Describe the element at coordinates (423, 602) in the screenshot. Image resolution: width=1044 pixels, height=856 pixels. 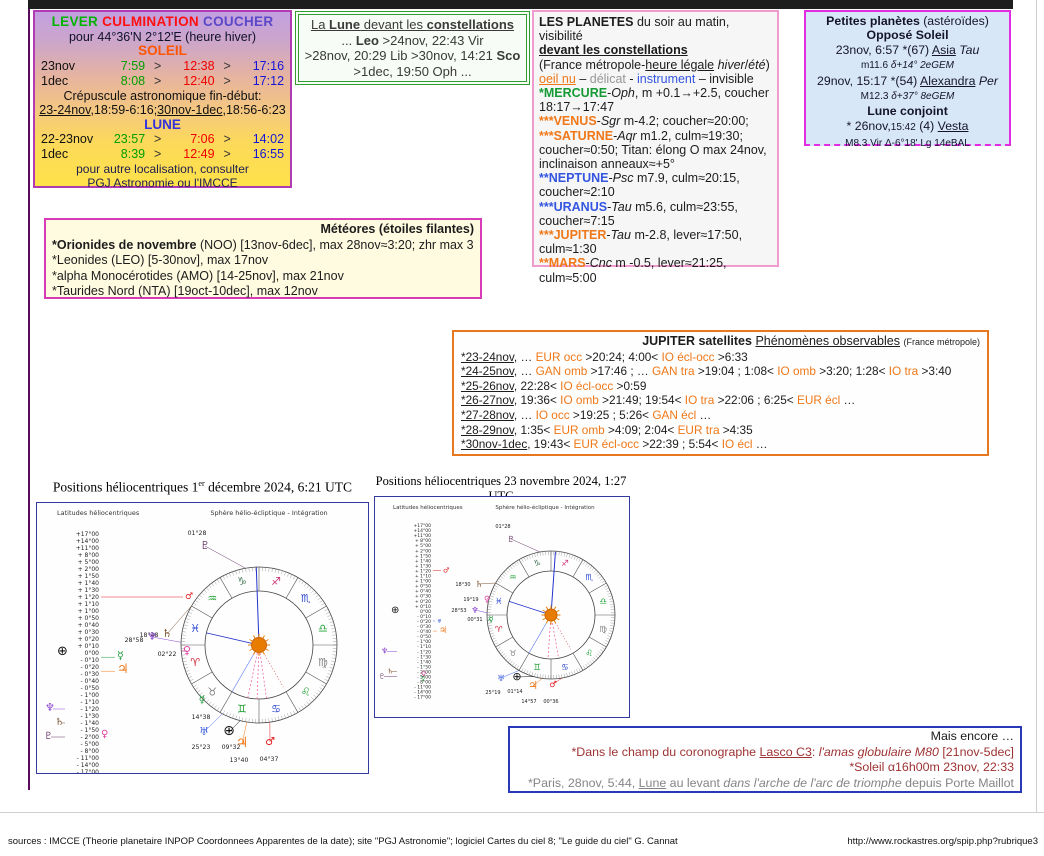
I see `svg-text: + 0°20` at that location.